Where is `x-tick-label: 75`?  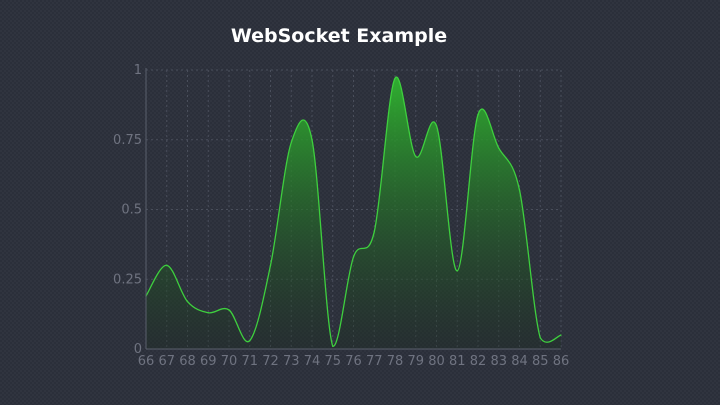 x-tick-label: 75 is located at coordinates (332, 361).